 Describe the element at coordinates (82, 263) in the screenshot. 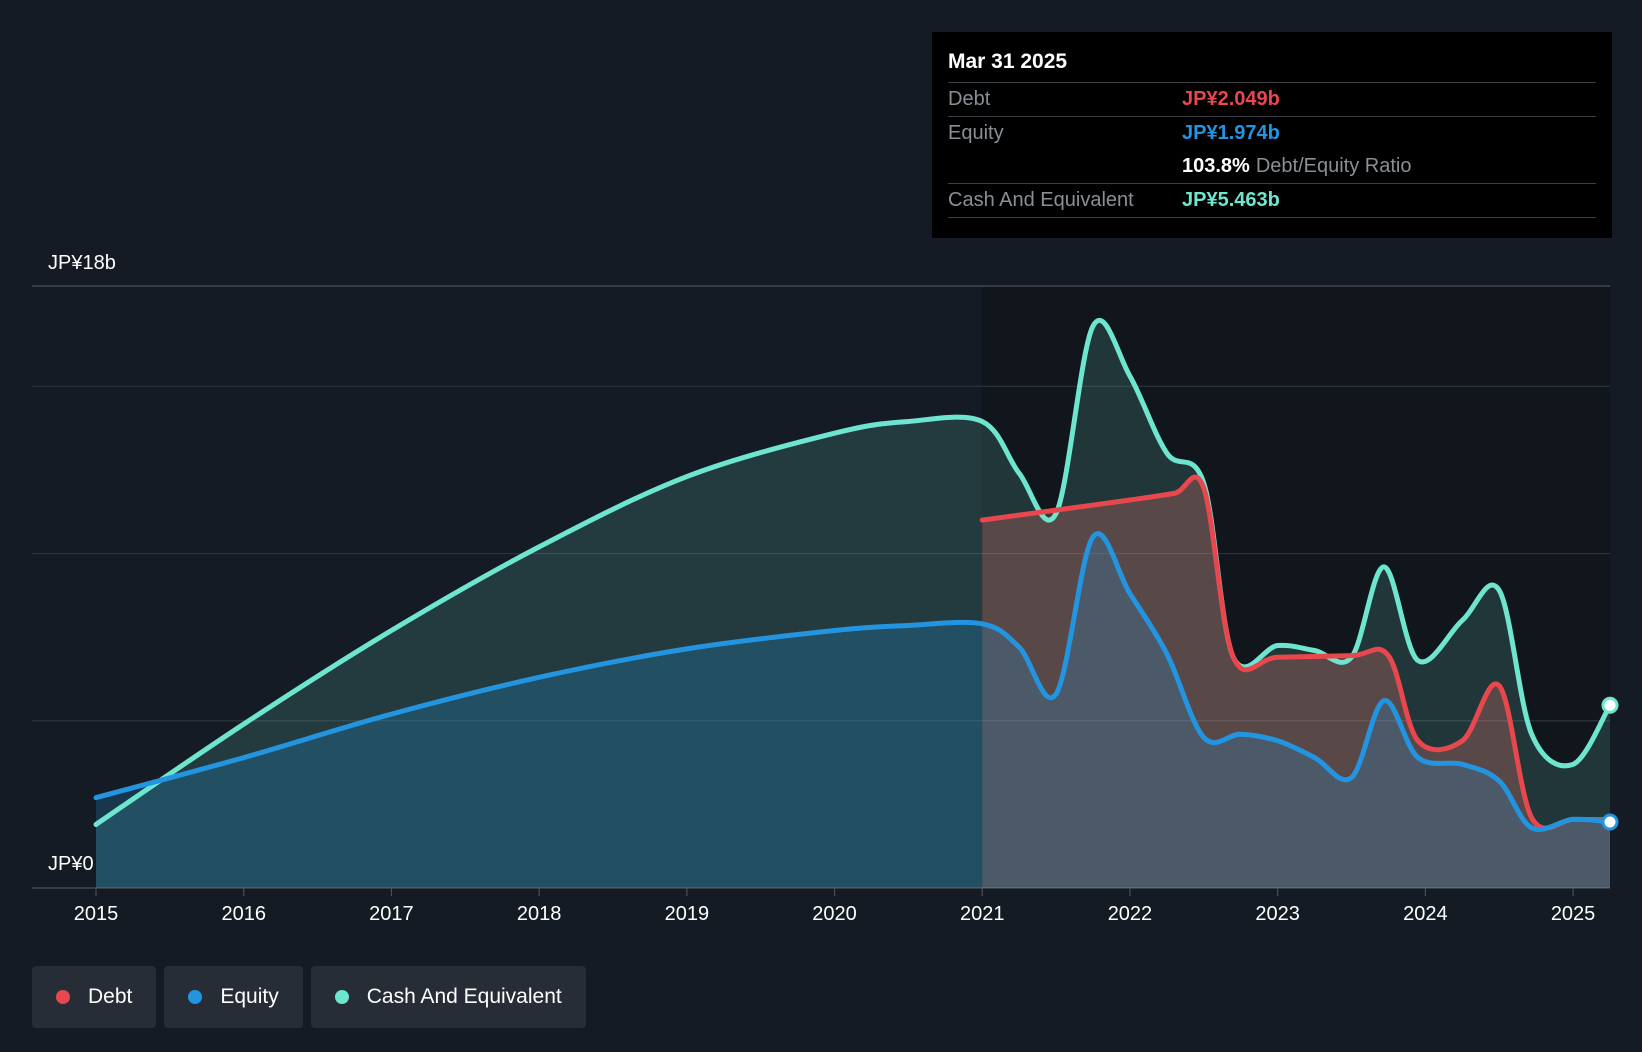

I see `y-axis-top-label: JP¥18b` at that location.